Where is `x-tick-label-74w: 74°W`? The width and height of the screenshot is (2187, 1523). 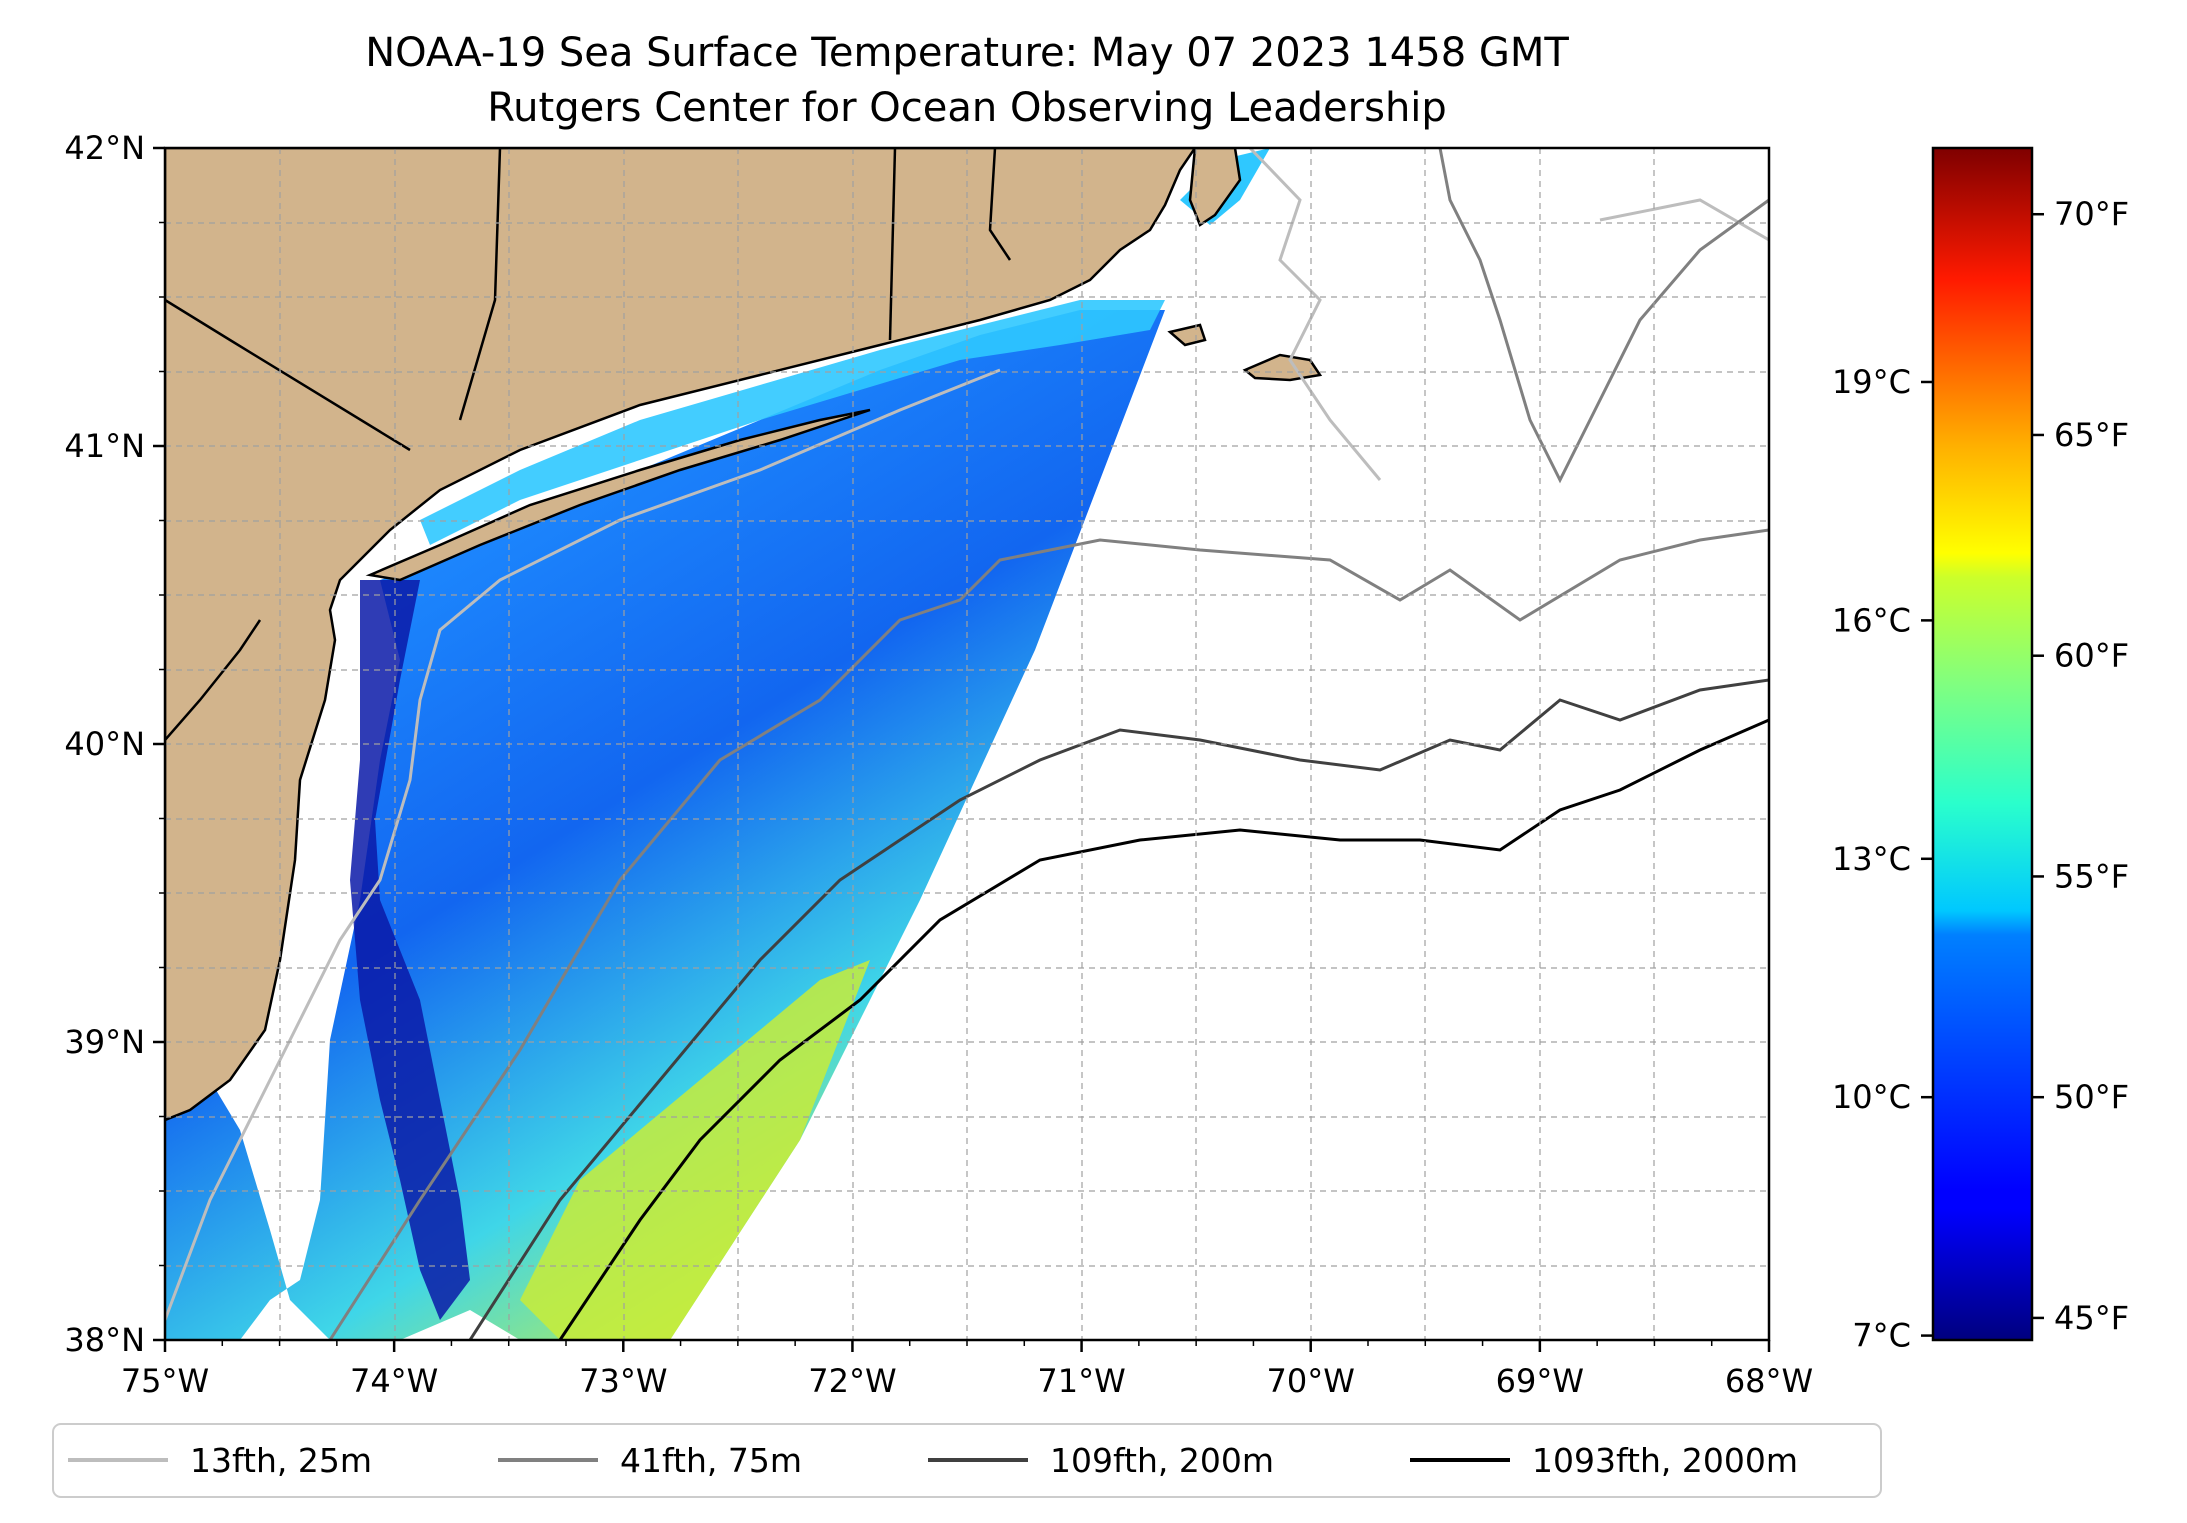
x-tick-label-74w: 74°W is located at coordinates (394, 1381).